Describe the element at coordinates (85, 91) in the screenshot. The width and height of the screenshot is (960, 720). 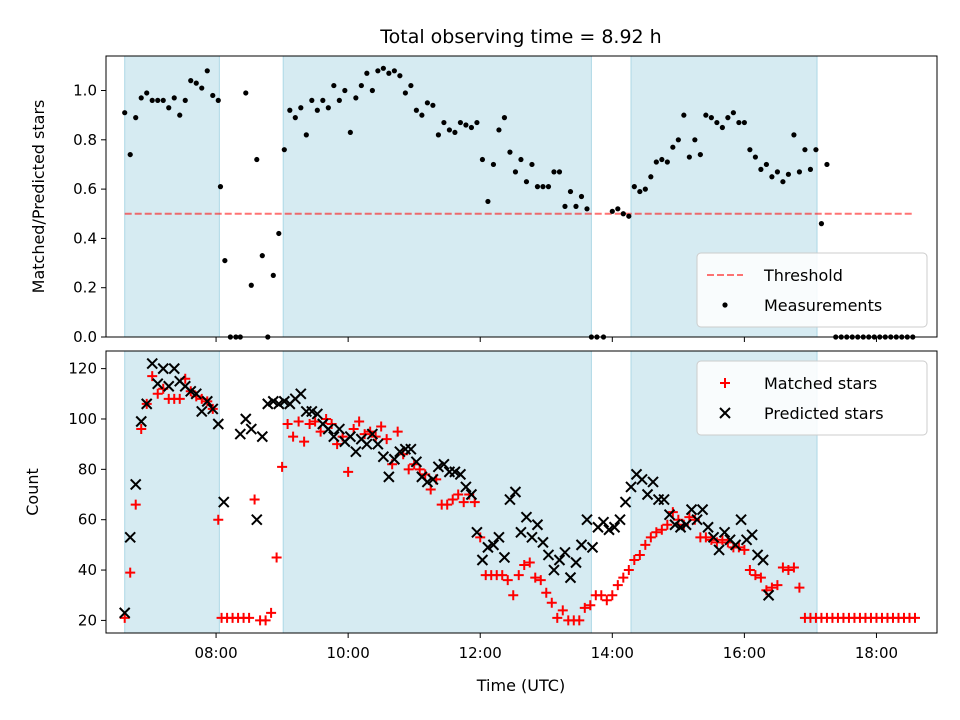
I see `y-tick-label: 1.0` at that location.